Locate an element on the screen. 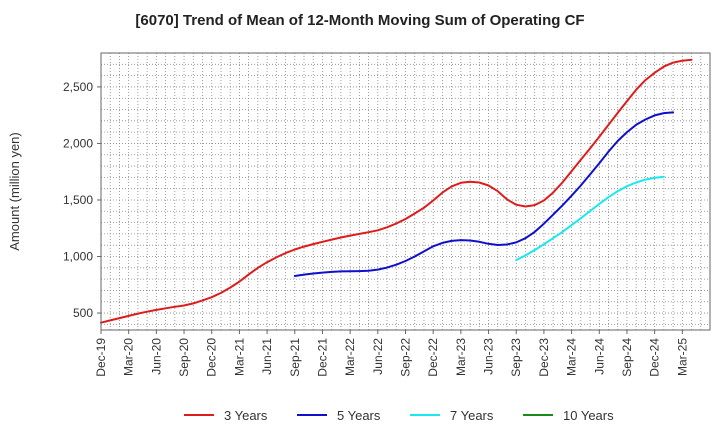 This screenshot has height=440, width=720. y-tick-label: 1,500 is located at coordinates (78, 200).